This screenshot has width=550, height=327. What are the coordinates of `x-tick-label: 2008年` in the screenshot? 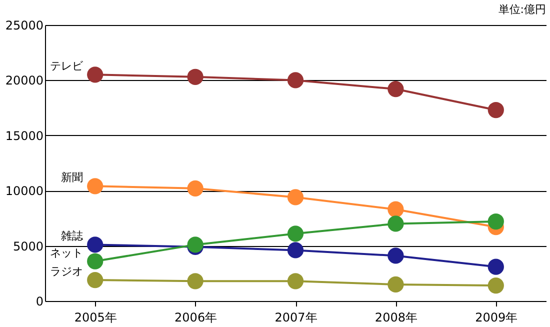 It's located at (396, 317).